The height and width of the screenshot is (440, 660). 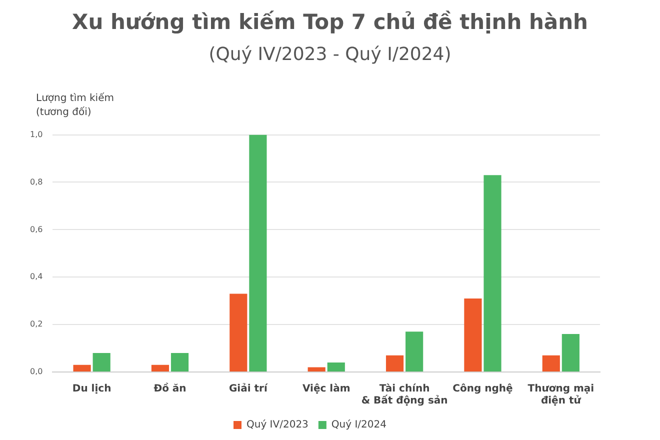 What do you see at coordinates (358, 425) in the screenshot?
I see `legend-label: Quý I/2024` at bounding box center [358, 425].